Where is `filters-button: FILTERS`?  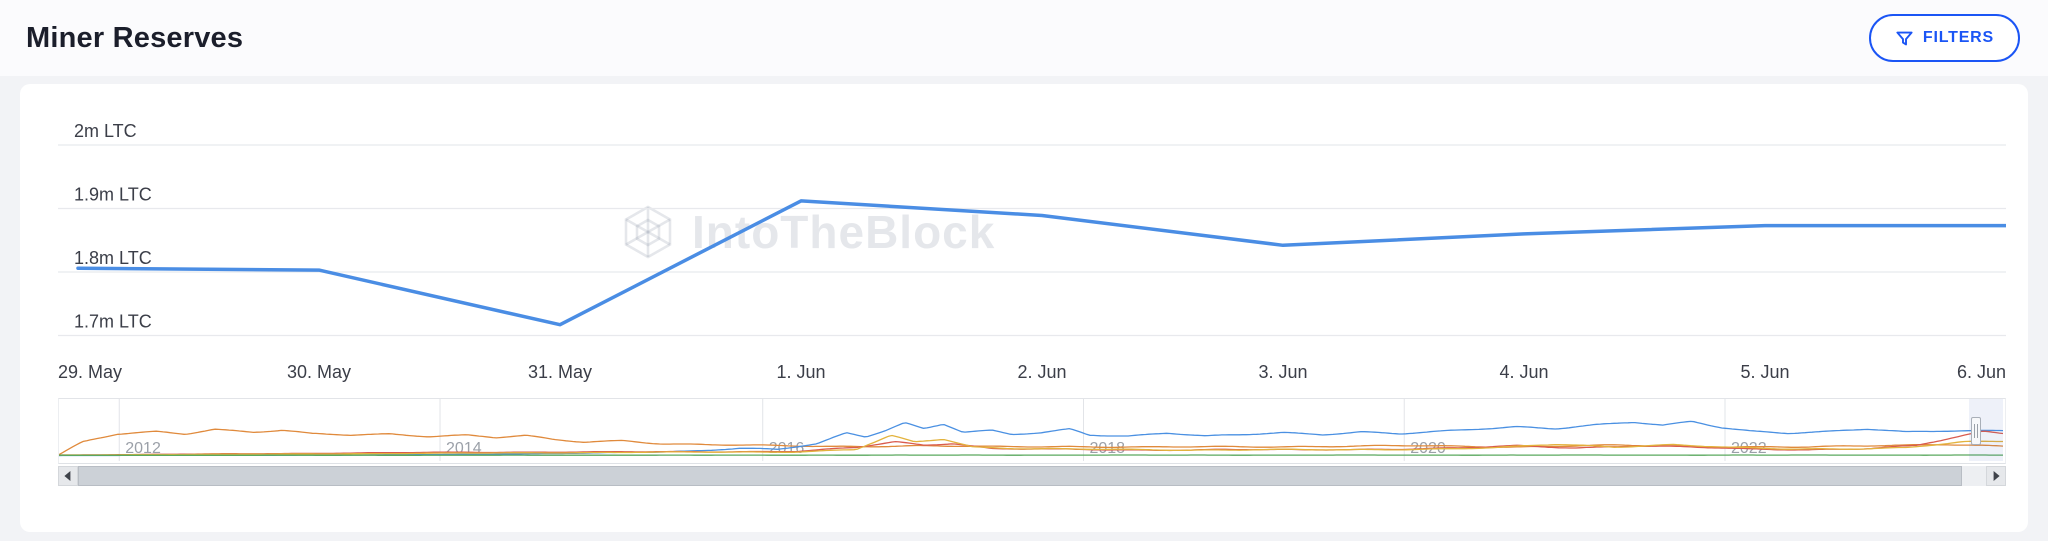
filters-button: FILTERS is located at coordinates (1944, 38).